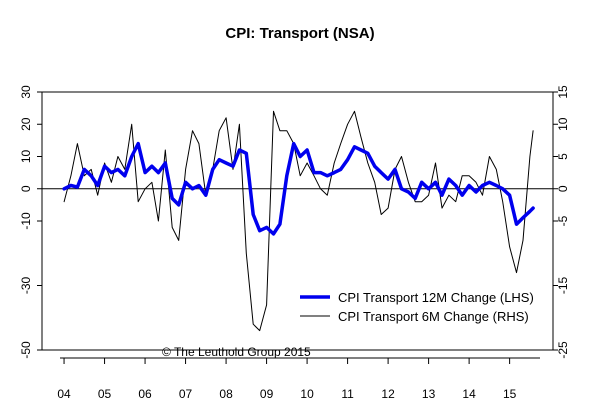 The height and width of the screenshot is (412, 600). What do you see at coordinates (347, 394) in the screenshot?
I see `x-axis-tick-label: 11` at bounding box center [347, 394].